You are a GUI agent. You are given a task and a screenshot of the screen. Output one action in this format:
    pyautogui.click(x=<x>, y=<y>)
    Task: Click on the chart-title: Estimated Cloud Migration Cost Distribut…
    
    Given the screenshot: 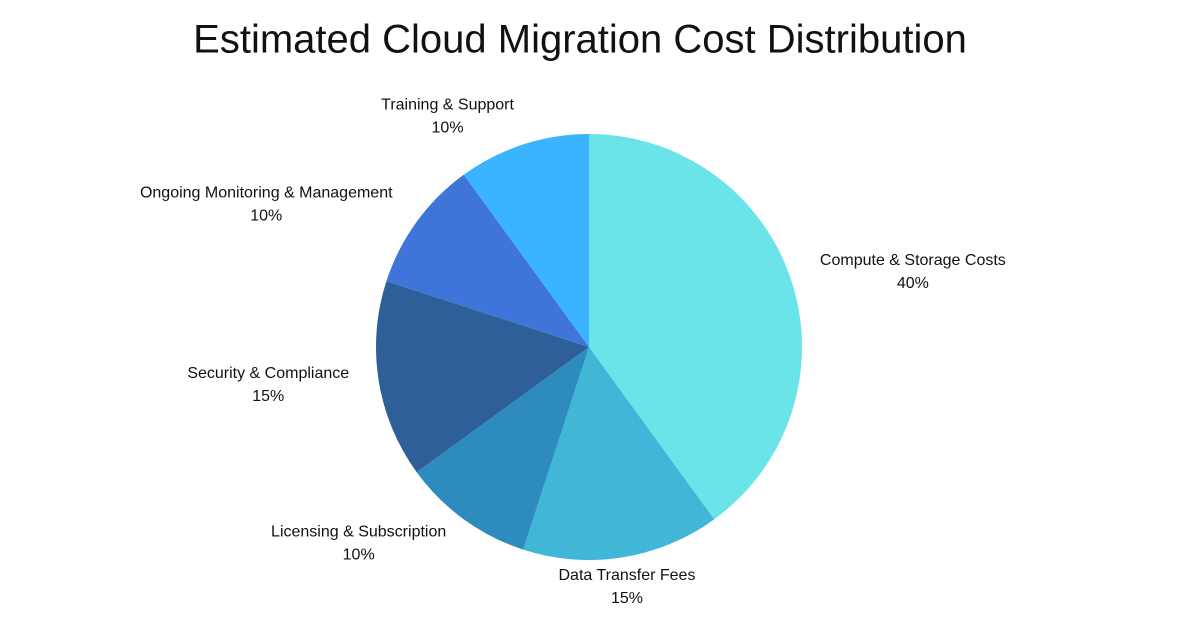 What is the action you would take?
    pyautogui.click(x=580, y=40)
    